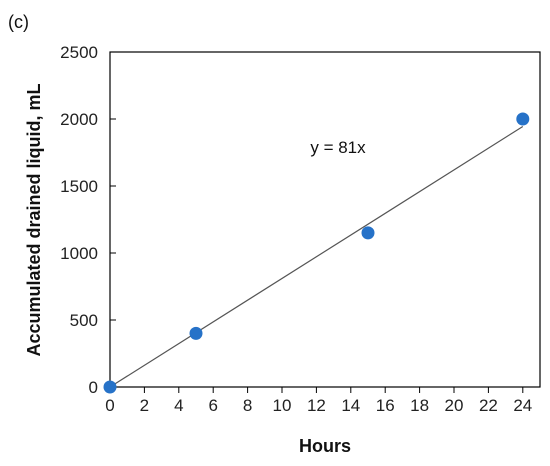 This screenshot has height=466, width=550. I want to click on y-tick-label: 1500, so click(79, 186).